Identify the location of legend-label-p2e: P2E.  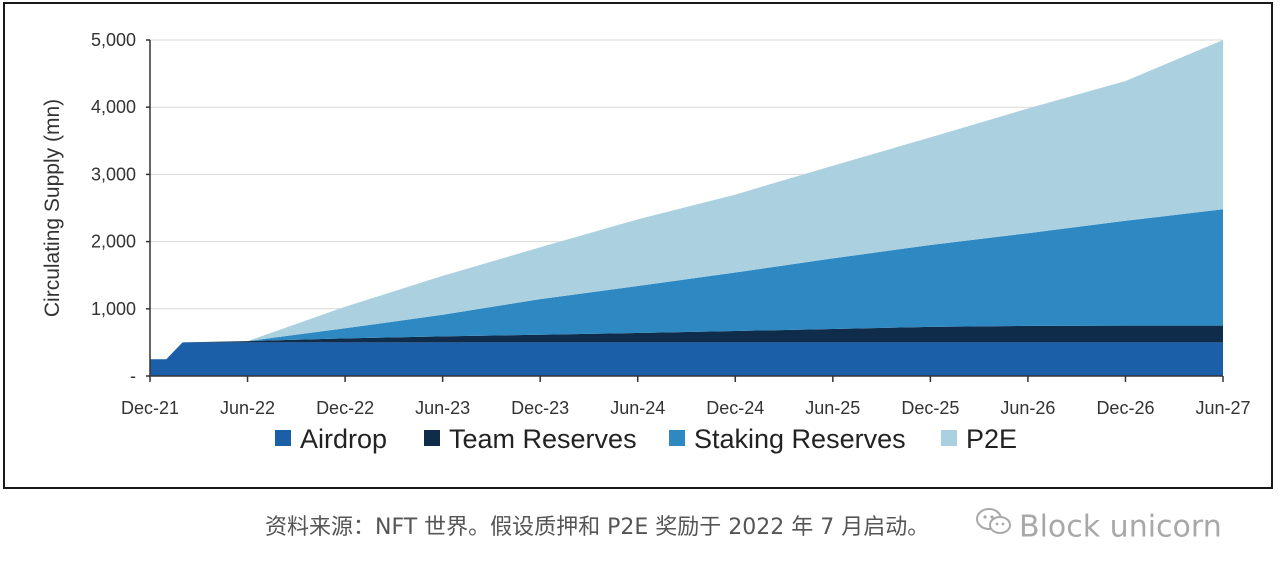
(991, 439).